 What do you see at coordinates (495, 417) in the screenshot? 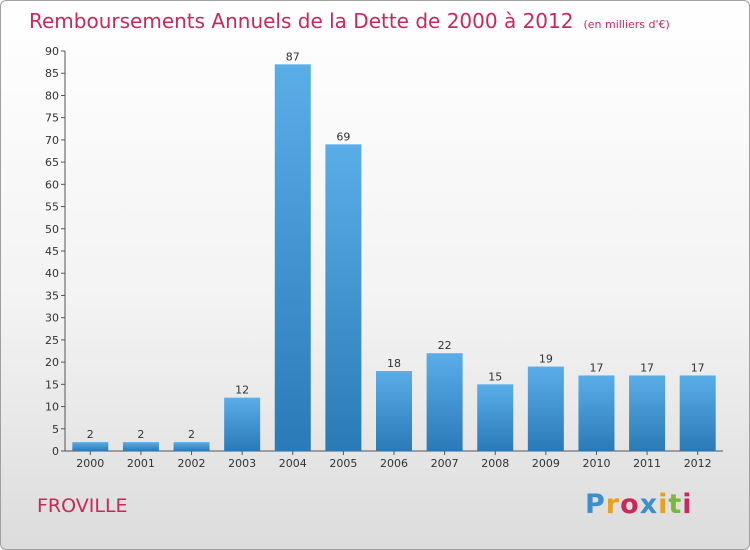
I see `bar-2008` at bounding box center [495, 417].